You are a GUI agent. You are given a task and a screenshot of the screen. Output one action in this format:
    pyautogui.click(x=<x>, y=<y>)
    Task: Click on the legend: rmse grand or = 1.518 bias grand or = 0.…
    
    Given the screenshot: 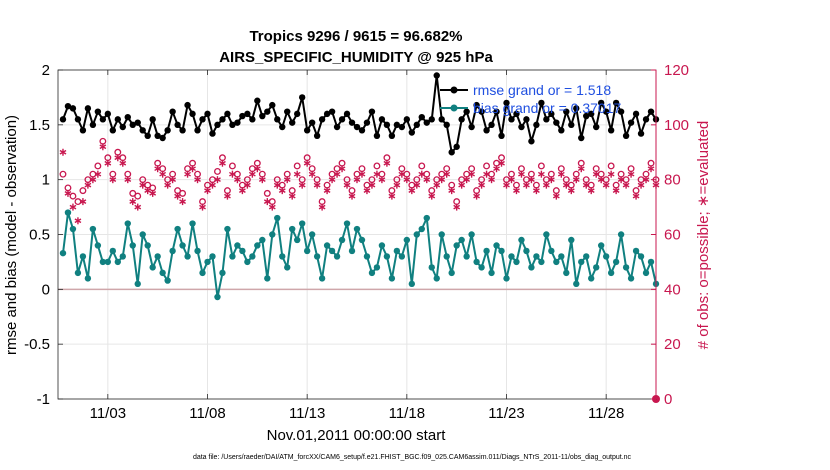 What is the action you would take?
    pyautogui.click(x=530, y=99)
    